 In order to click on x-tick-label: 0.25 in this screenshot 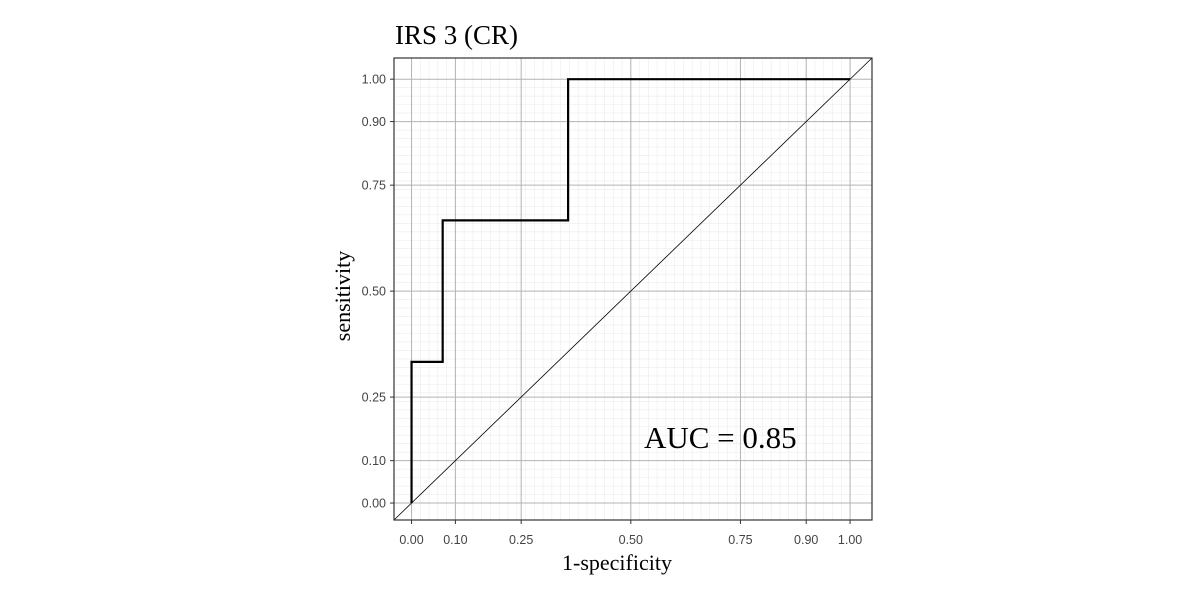, I will do `click(521, 540)`.